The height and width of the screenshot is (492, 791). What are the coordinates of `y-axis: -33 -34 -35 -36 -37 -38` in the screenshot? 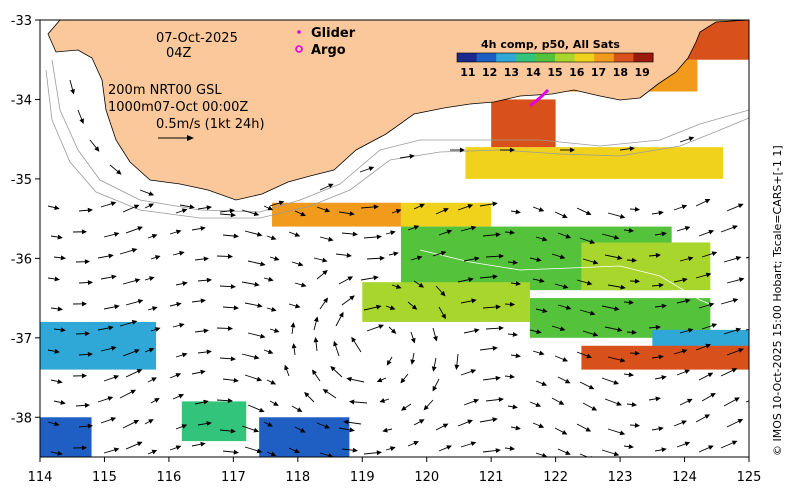 It's located at (25, 220).